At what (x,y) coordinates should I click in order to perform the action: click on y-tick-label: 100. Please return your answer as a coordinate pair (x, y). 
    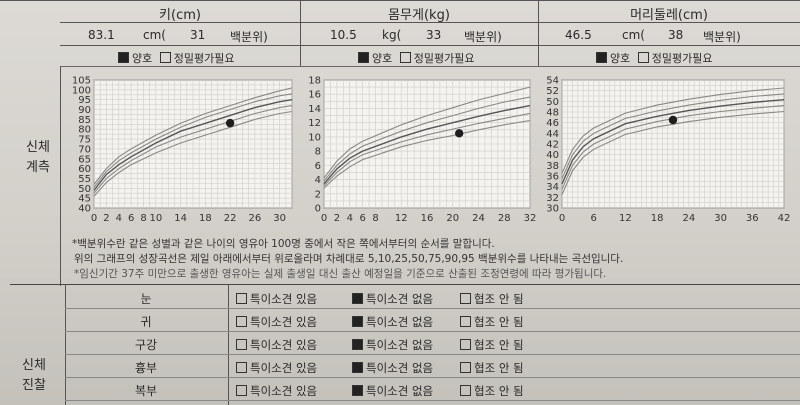
    Looking at the image, I should click on (81, 90).